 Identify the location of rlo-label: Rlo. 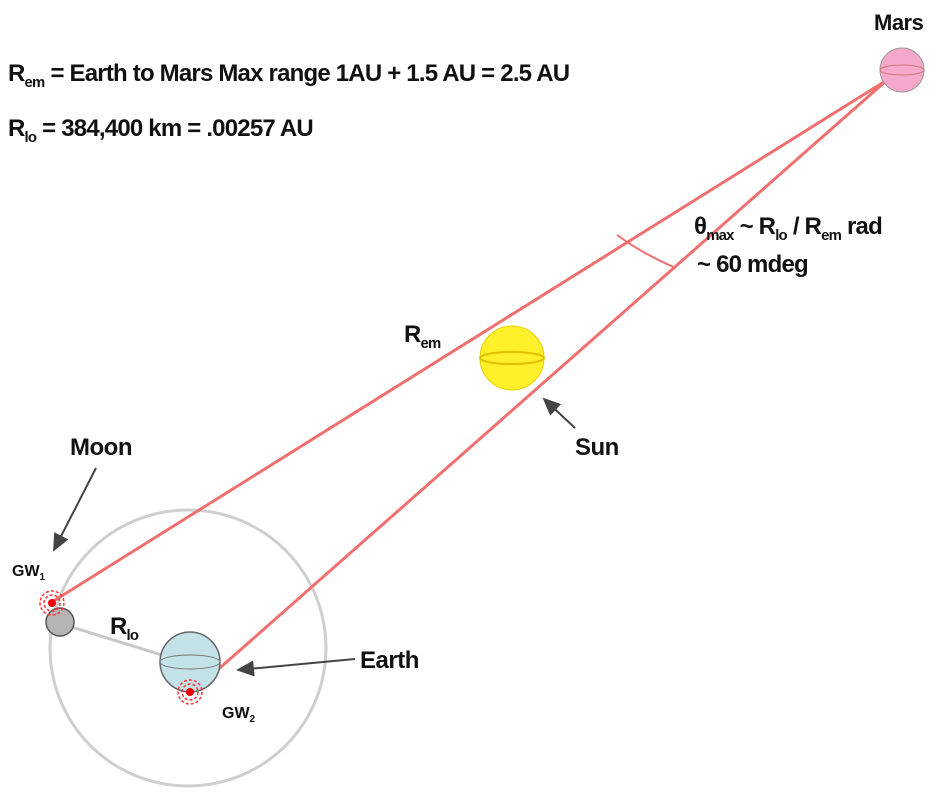
(124, 628).